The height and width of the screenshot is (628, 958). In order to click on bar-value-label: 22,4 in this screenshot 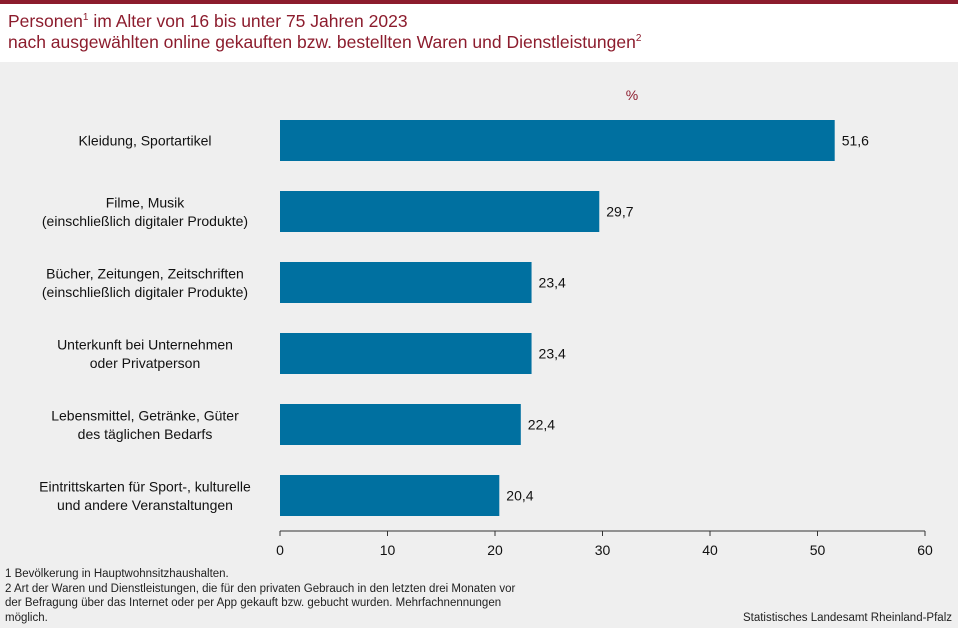, I will do `click(541, 425)`.